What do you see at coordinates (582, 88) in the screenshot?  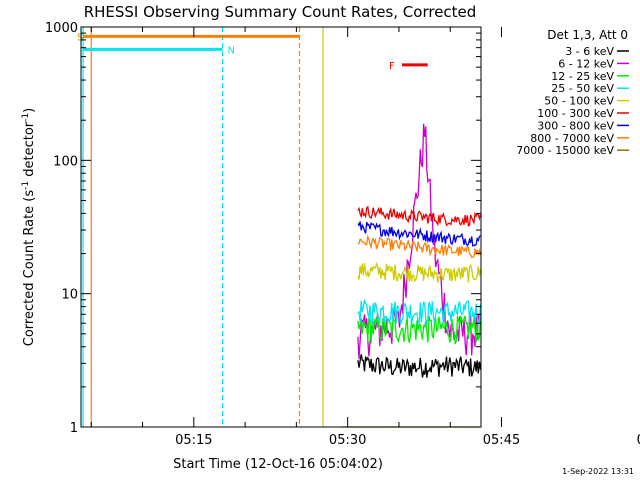 I see `legend-label-3: 25 - 50 keV` at bounding box center [582, 88].